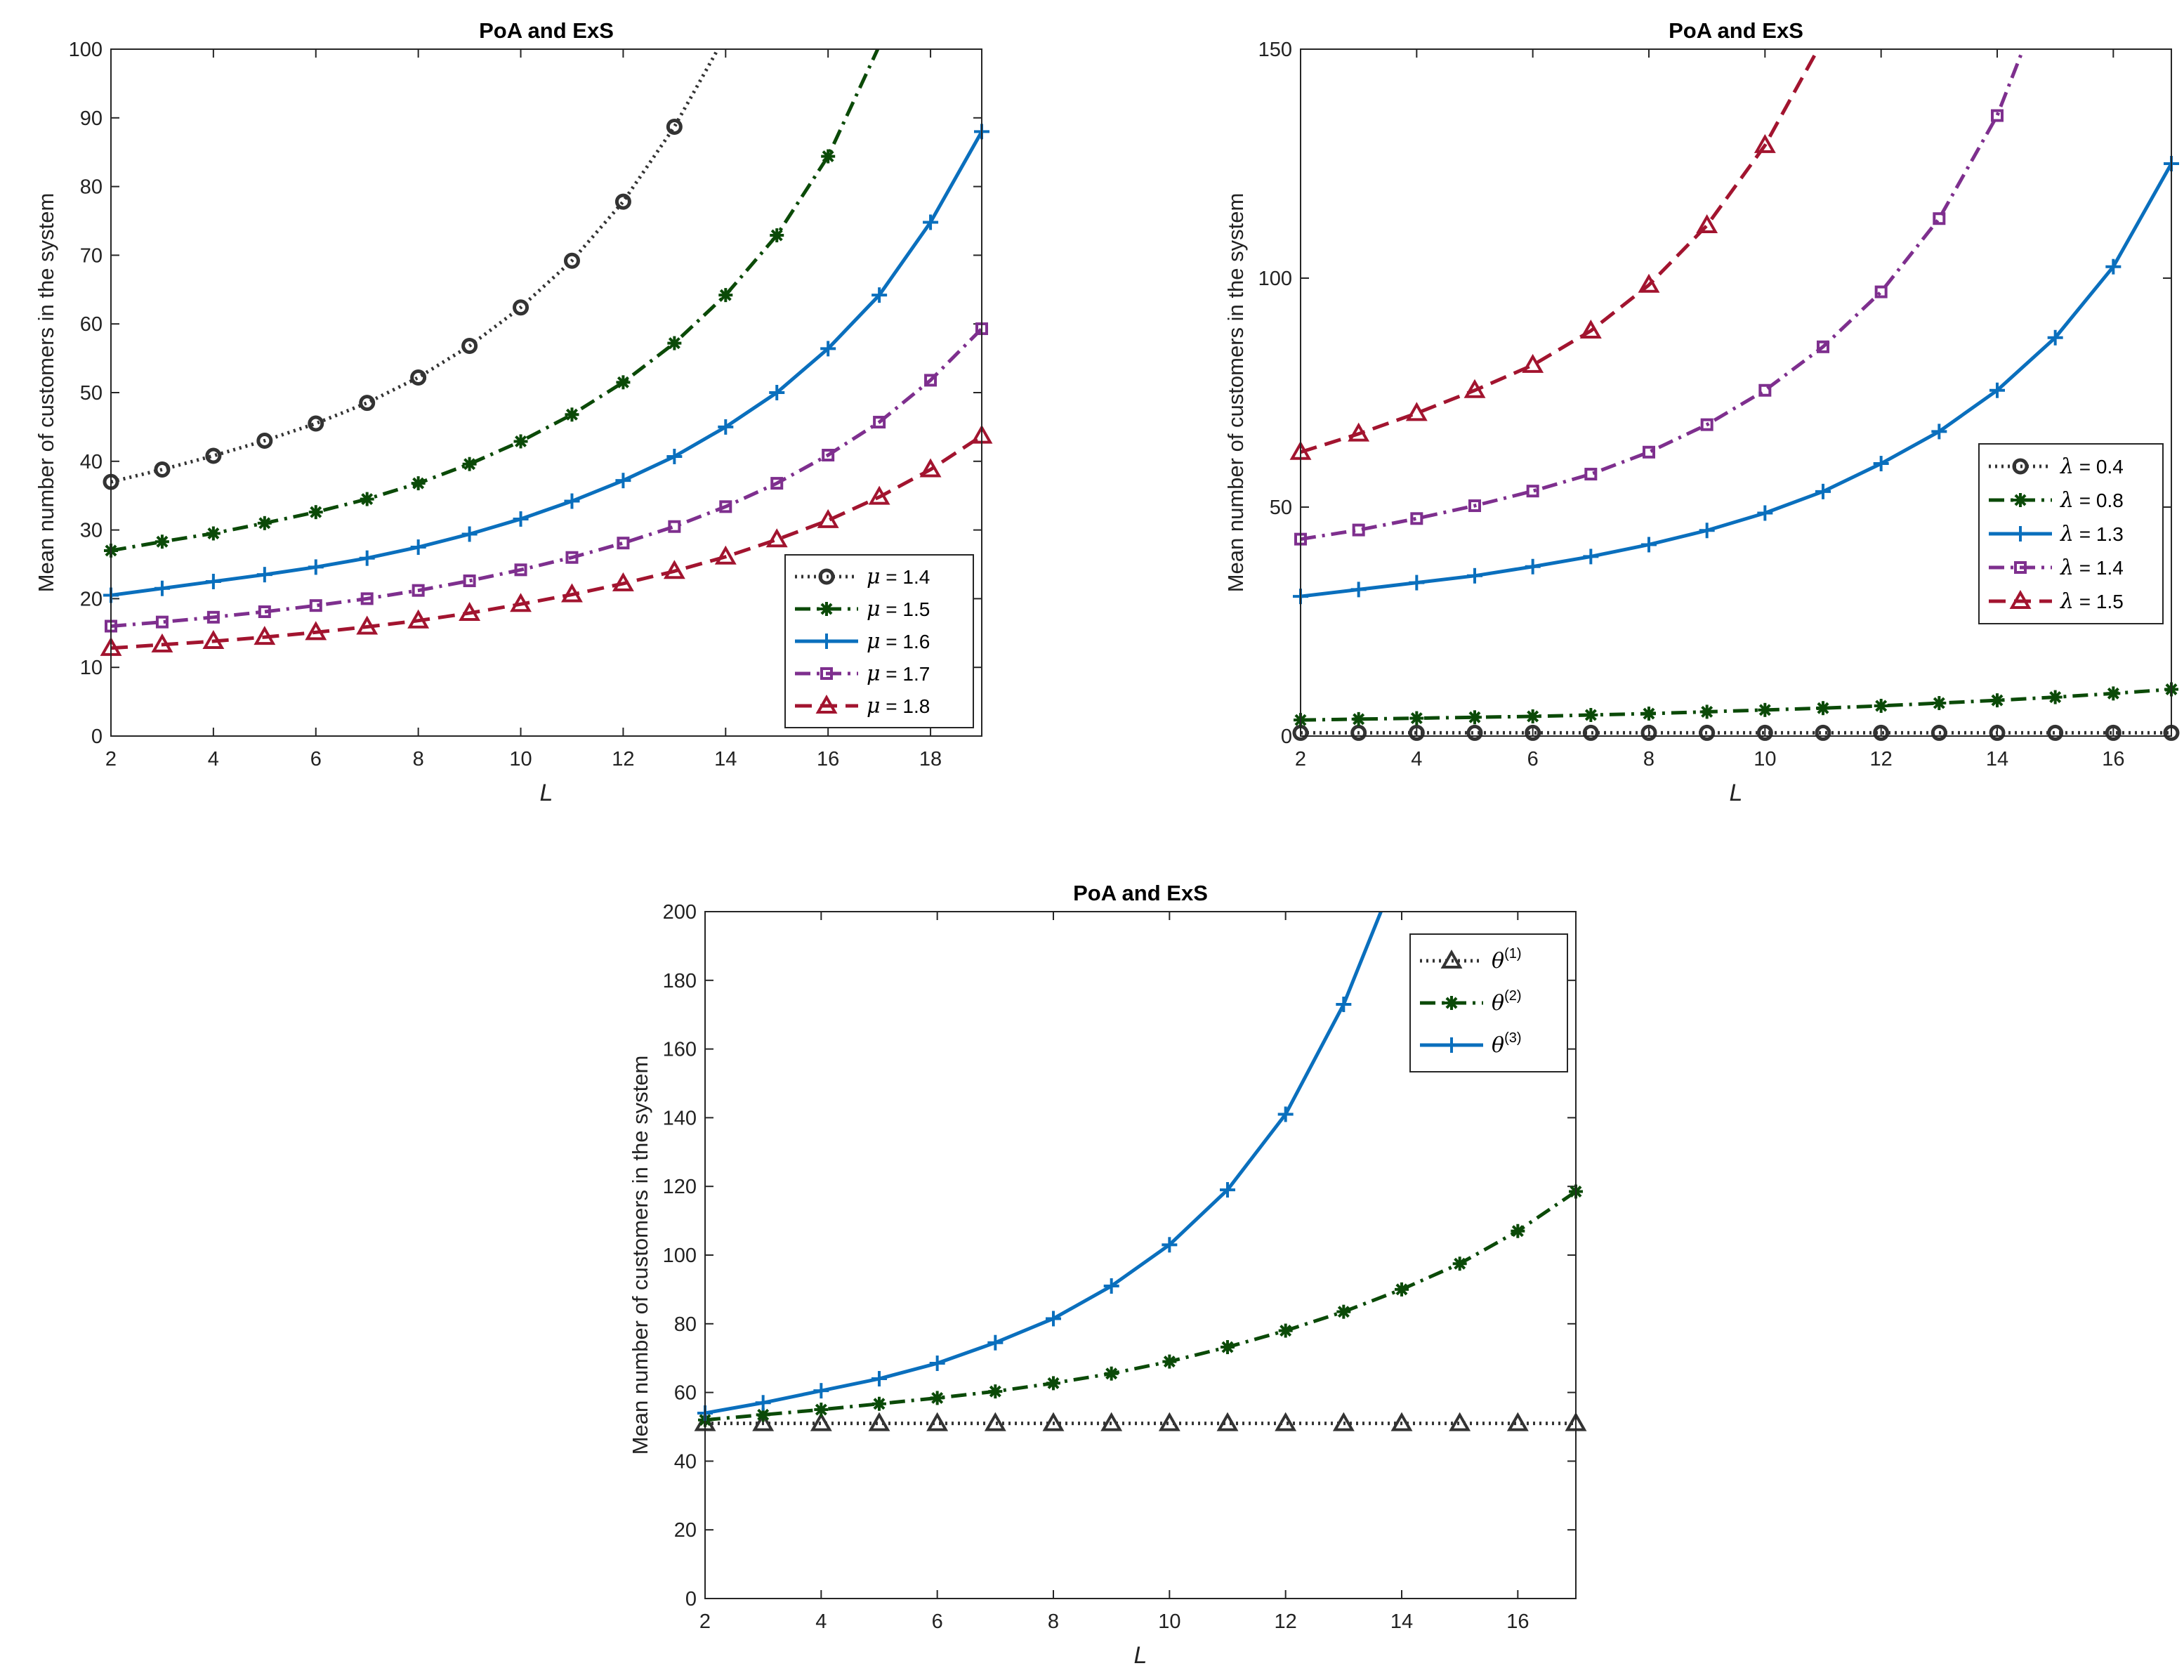 This screenshot has height=1680, width=2184. What do you see at coordinates (91, 119) in the screenshot?
I see `y-tick-label: 90` at bounding box center [91, 119].